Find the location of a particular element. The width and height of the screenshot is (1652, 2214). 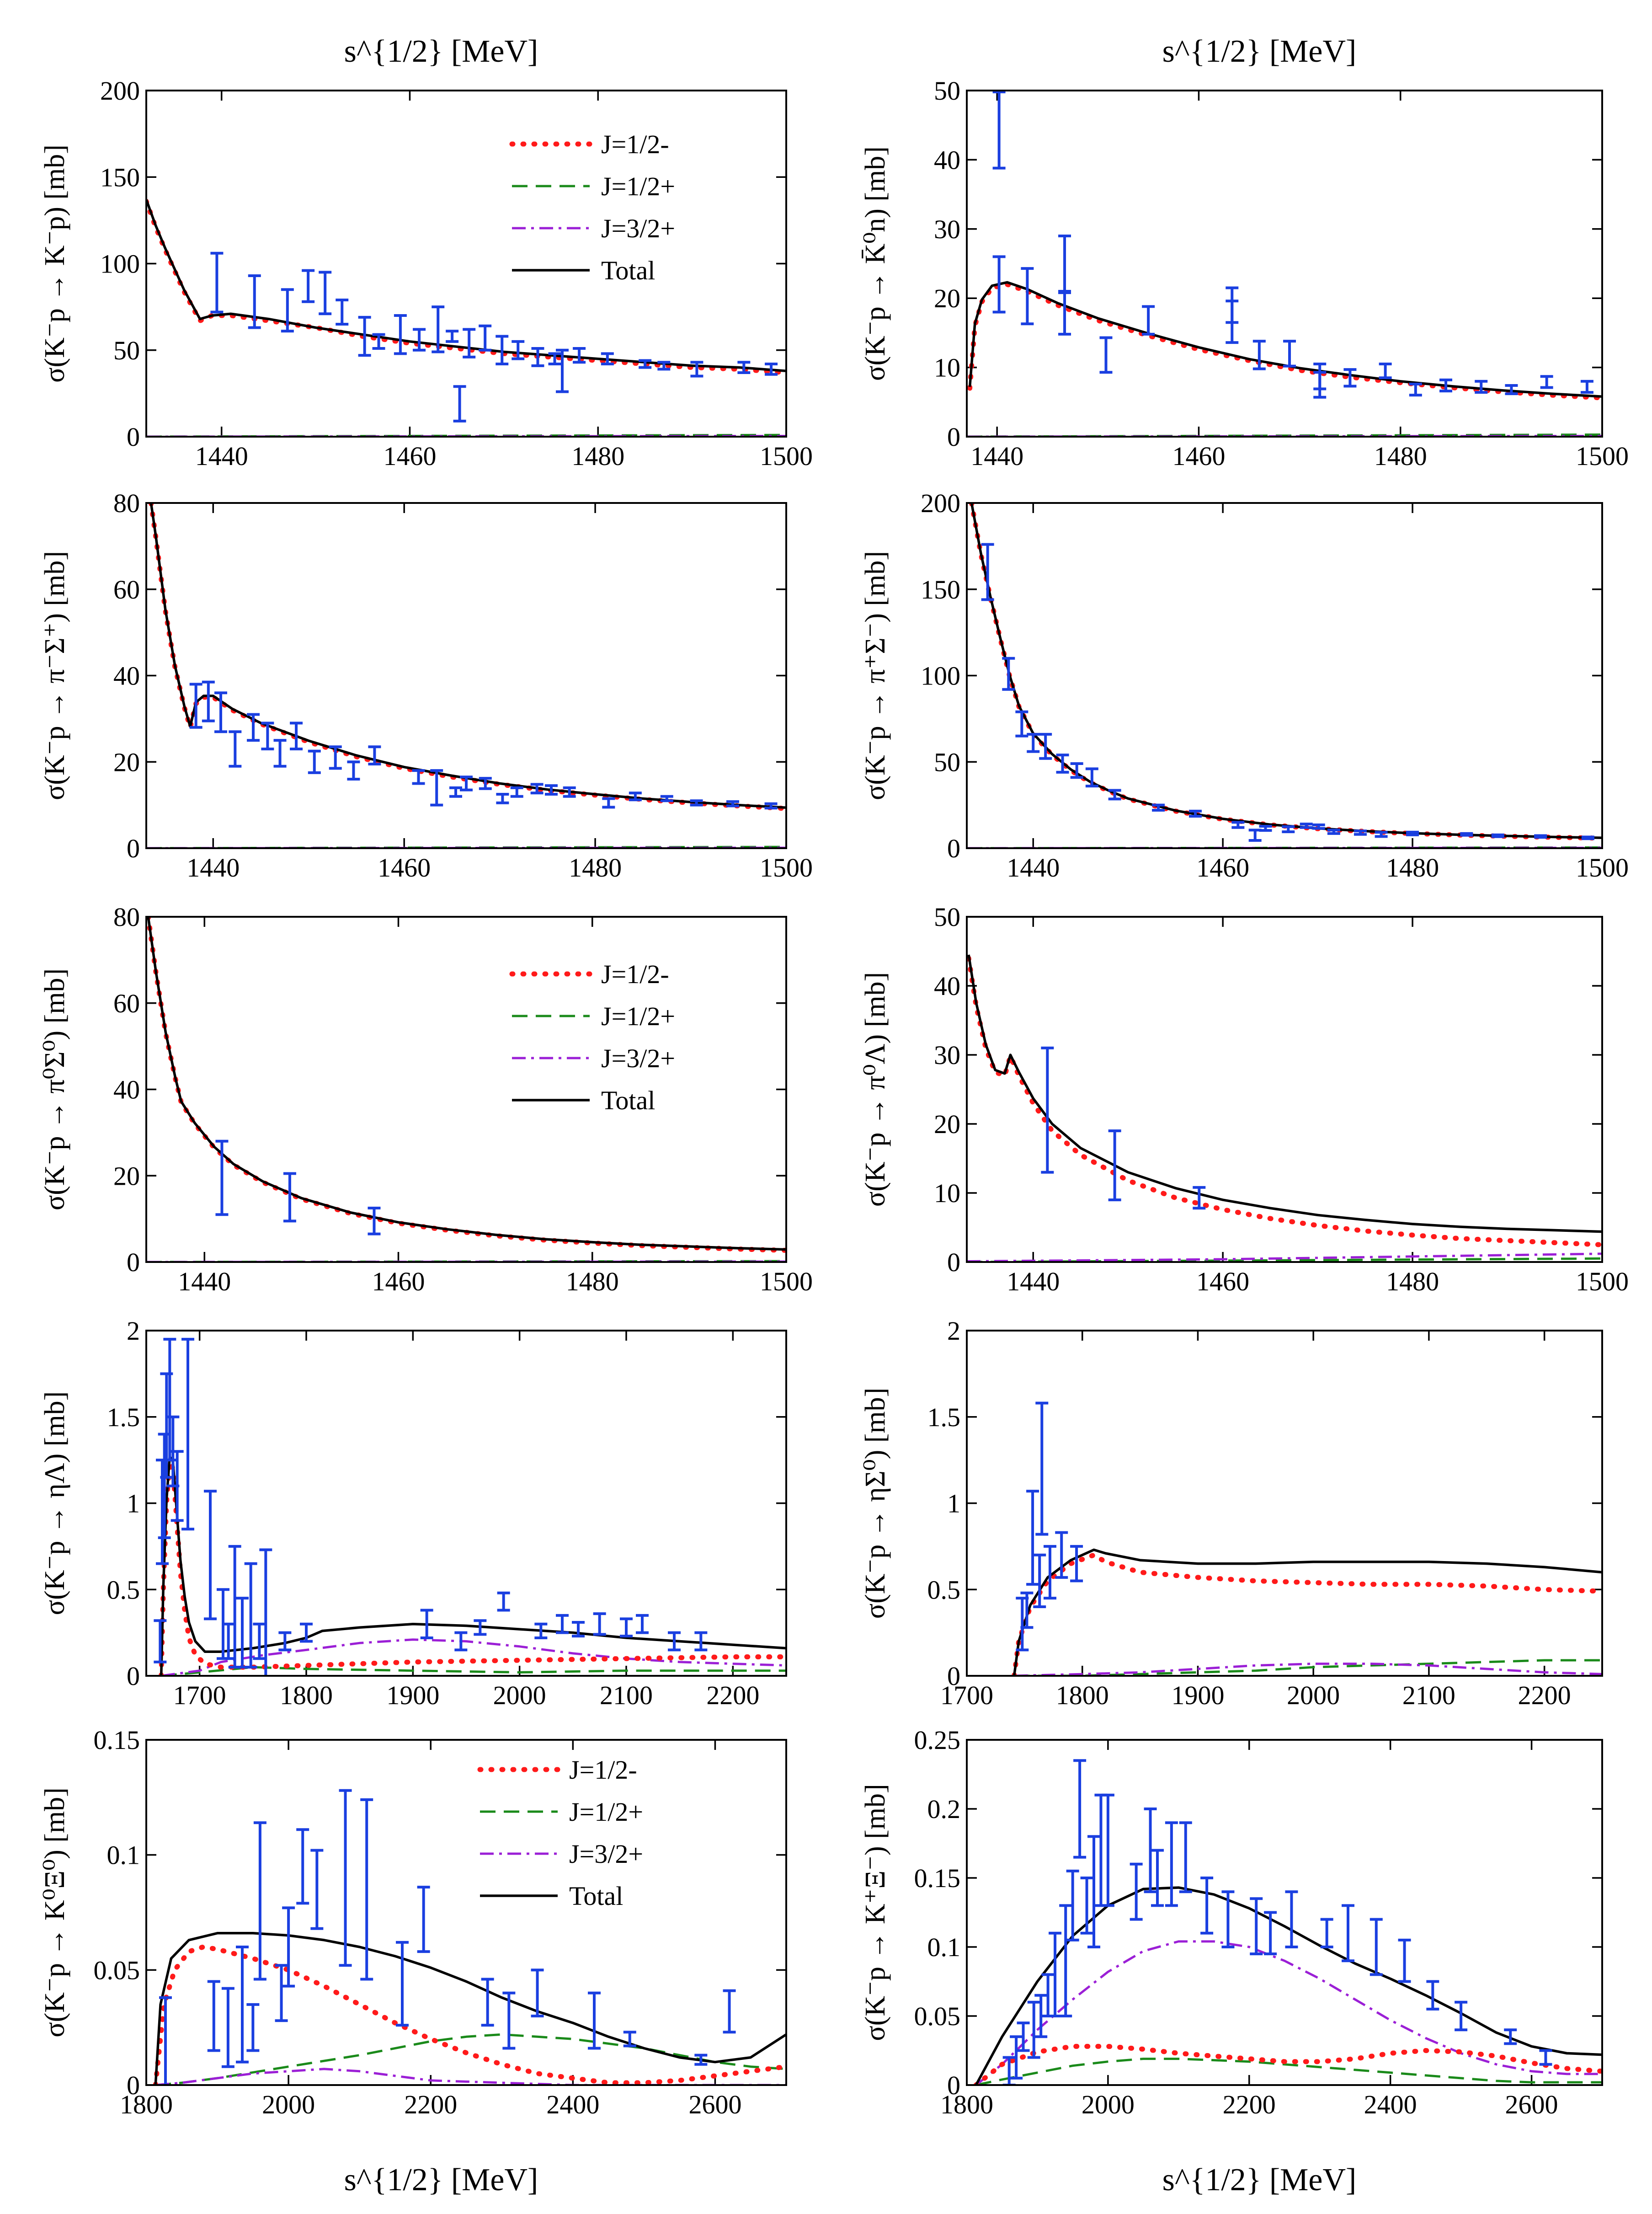

y-tick-label: 0.05 is located at coordinates (117, 1970).